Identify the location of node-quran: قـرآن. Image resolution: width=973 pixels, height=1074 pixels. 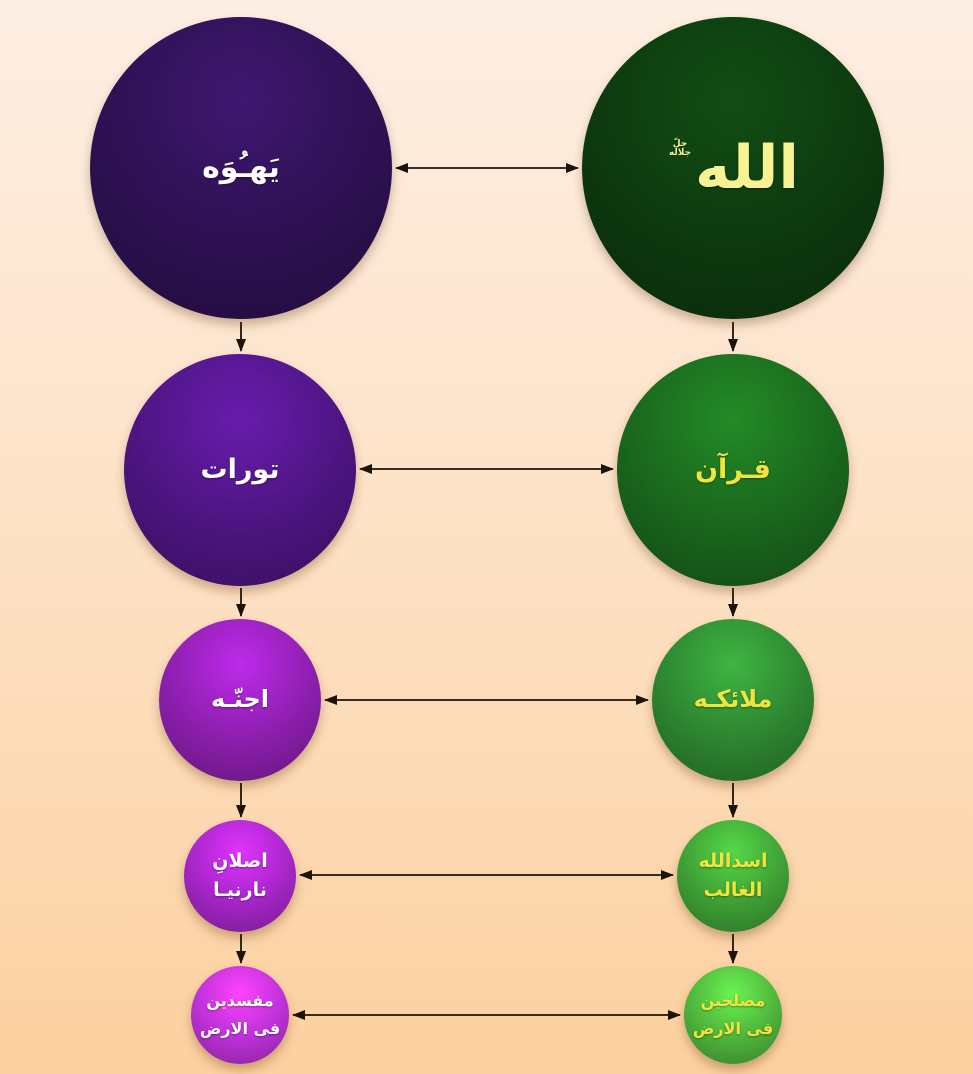
(733, 470).